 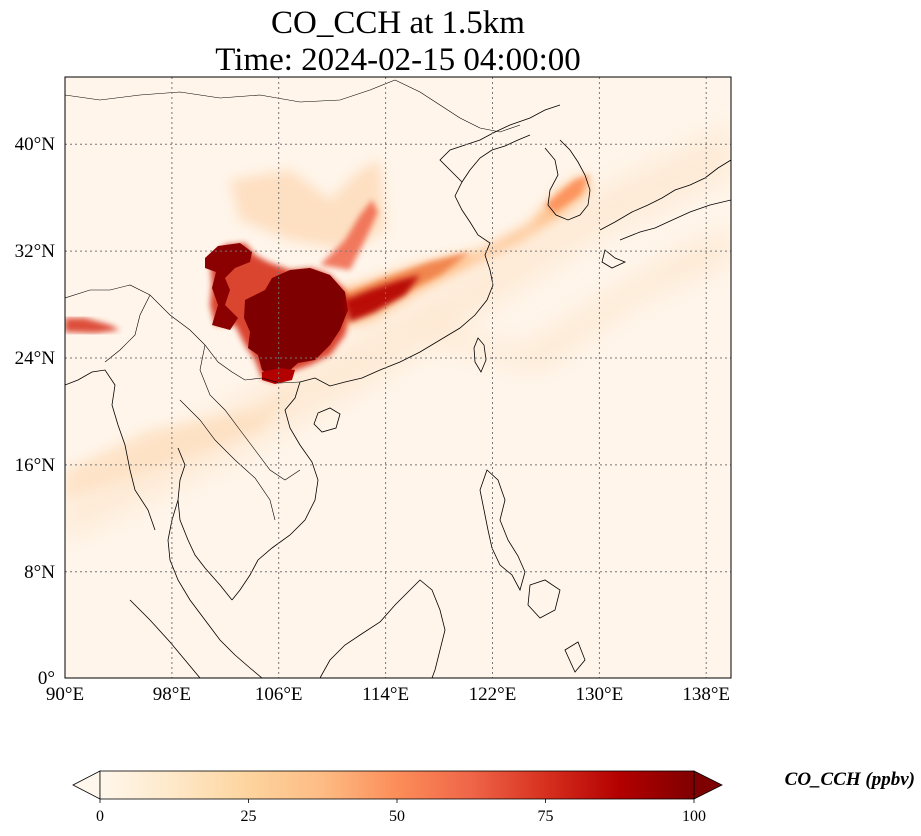 What do you see at coordinates (65, 694) in the screenshot?
I see `lon-tick-label: 90°E` at bounding box center [65, 694].